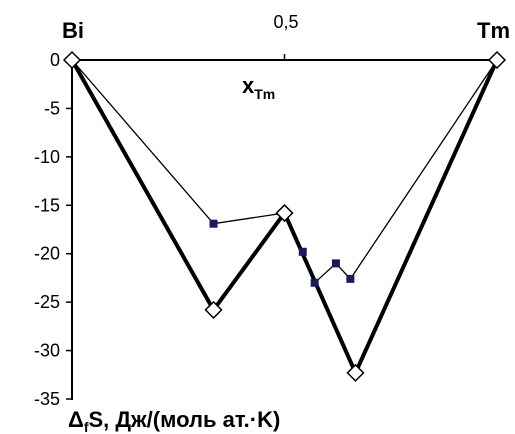 Image resolution: width=515 pixels, height=434 pixels. I want to click on y-axis-label-sub: f, so click(86, 426).